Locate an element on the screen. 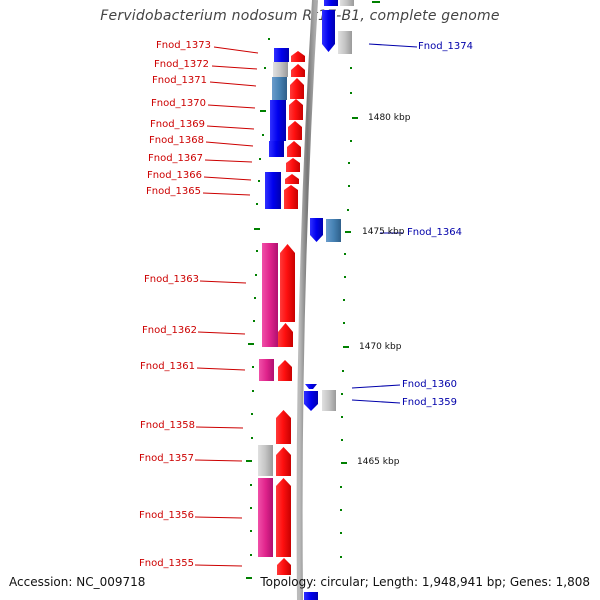 Image resolution: width=600 pixels, height=600 pixels. gene-fnod-1359-a is located at coordinates (311, 401).